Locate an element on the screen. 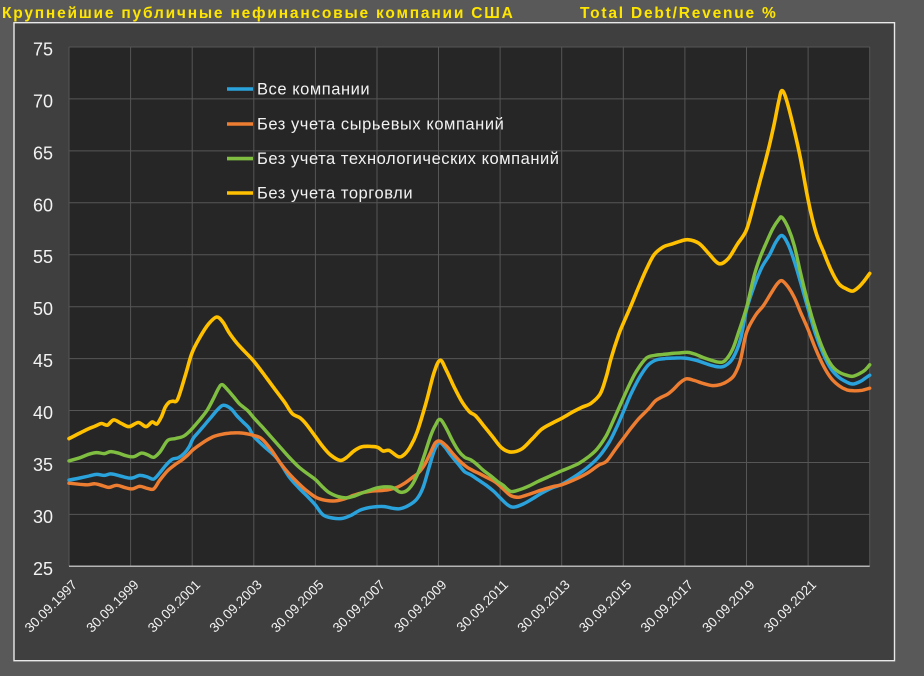 Image resolution: width=924 pixels, height=676 pixels. svg-text: 40 is located at coordinates (43, 413).